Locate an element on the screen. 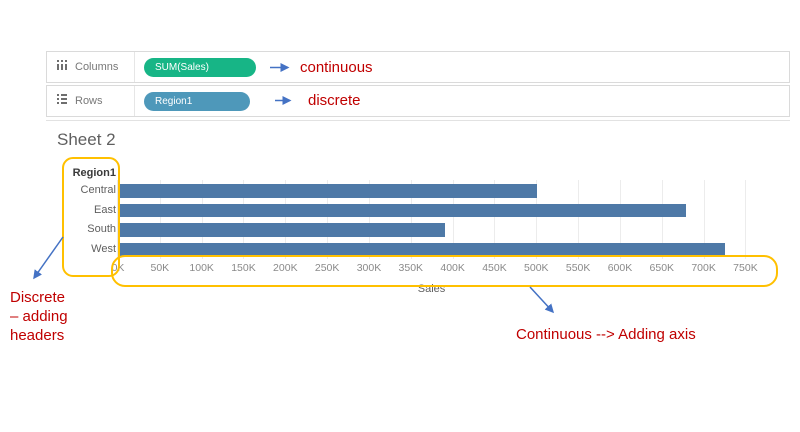 Image resolution: width=800 pixels, height=432 pixels. bar-chart-plot-area is located at coordinates (438, 219).